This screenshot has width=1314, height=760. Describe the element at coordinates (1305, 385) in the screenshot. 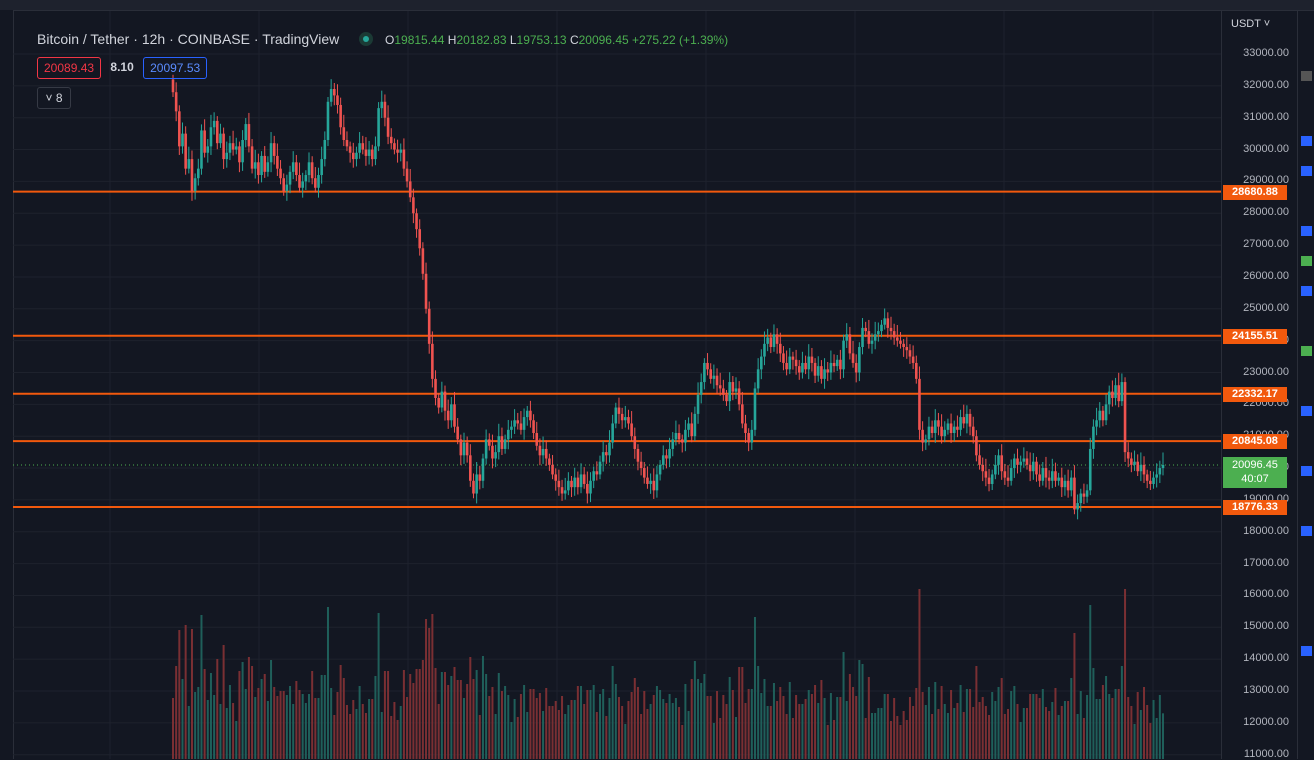

I see `right-widget-bar` at that location.